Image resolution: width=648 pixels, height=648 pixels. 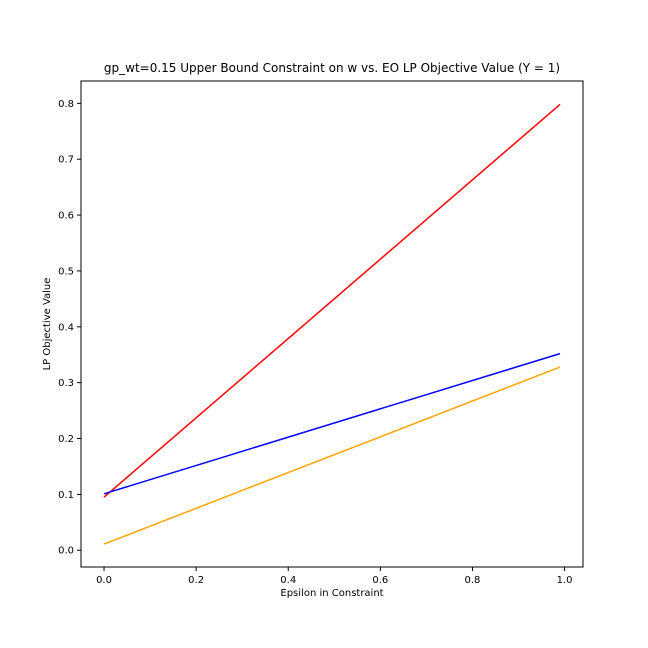 I want to click on y-tick-label: 0.5, so click(x=66, y=271).